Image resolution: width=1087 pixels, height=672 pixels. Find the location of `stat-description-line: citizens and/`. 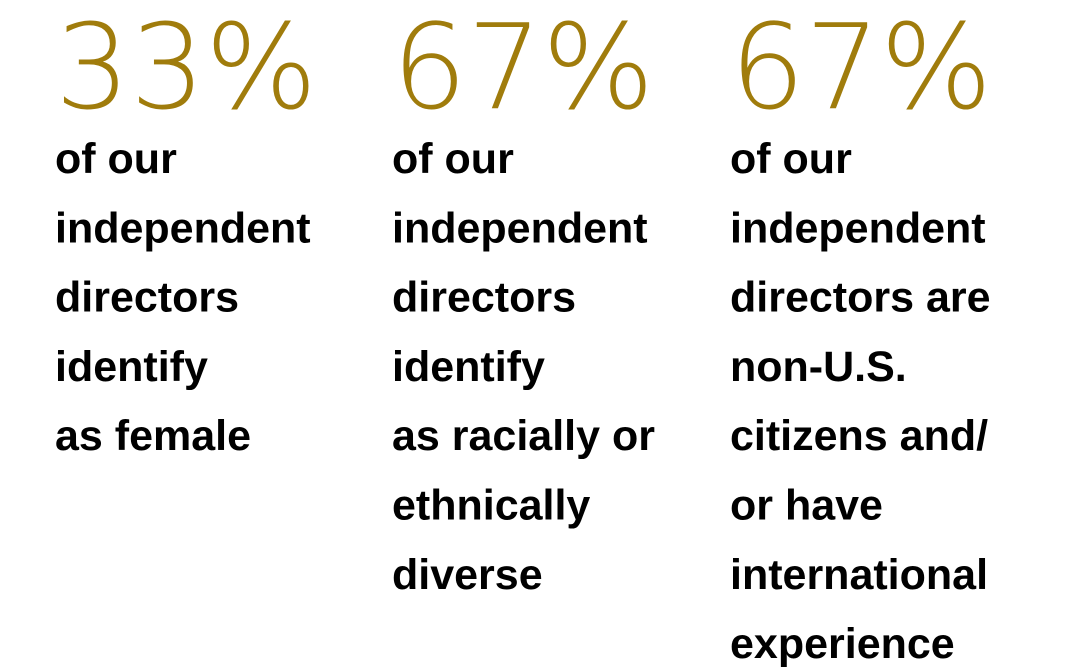

stat-description-line: citizens and/ is located at coordinates (859, 436).